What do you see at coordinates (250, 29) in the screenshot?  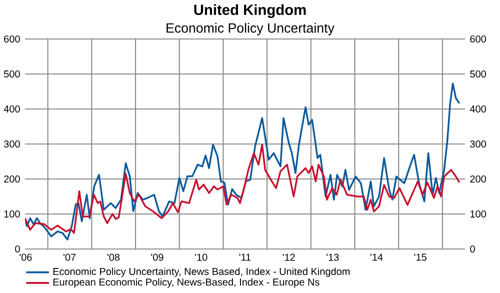 I see `chart-subtitle: Economic Policy Uncertainty` at bounding box center [250, 29].